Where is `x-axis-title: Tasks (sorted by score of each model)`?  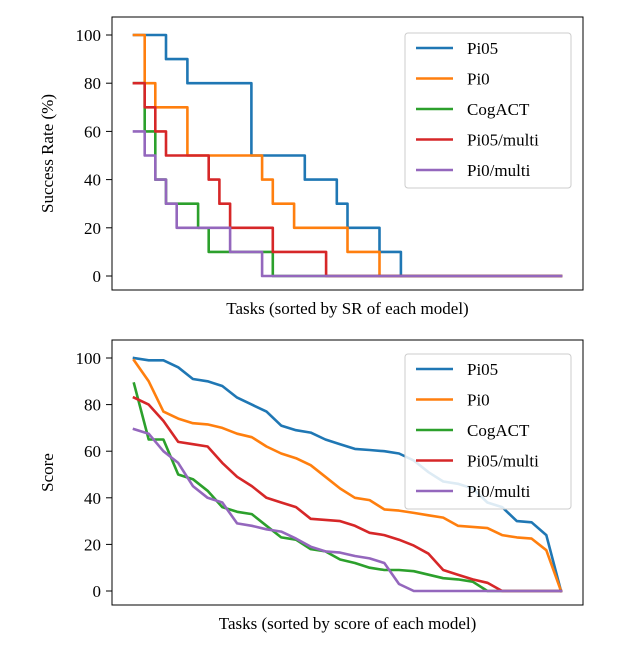 x-axis-title: Tasks (sorted by score of each model) is located at coordinates (348, 623).